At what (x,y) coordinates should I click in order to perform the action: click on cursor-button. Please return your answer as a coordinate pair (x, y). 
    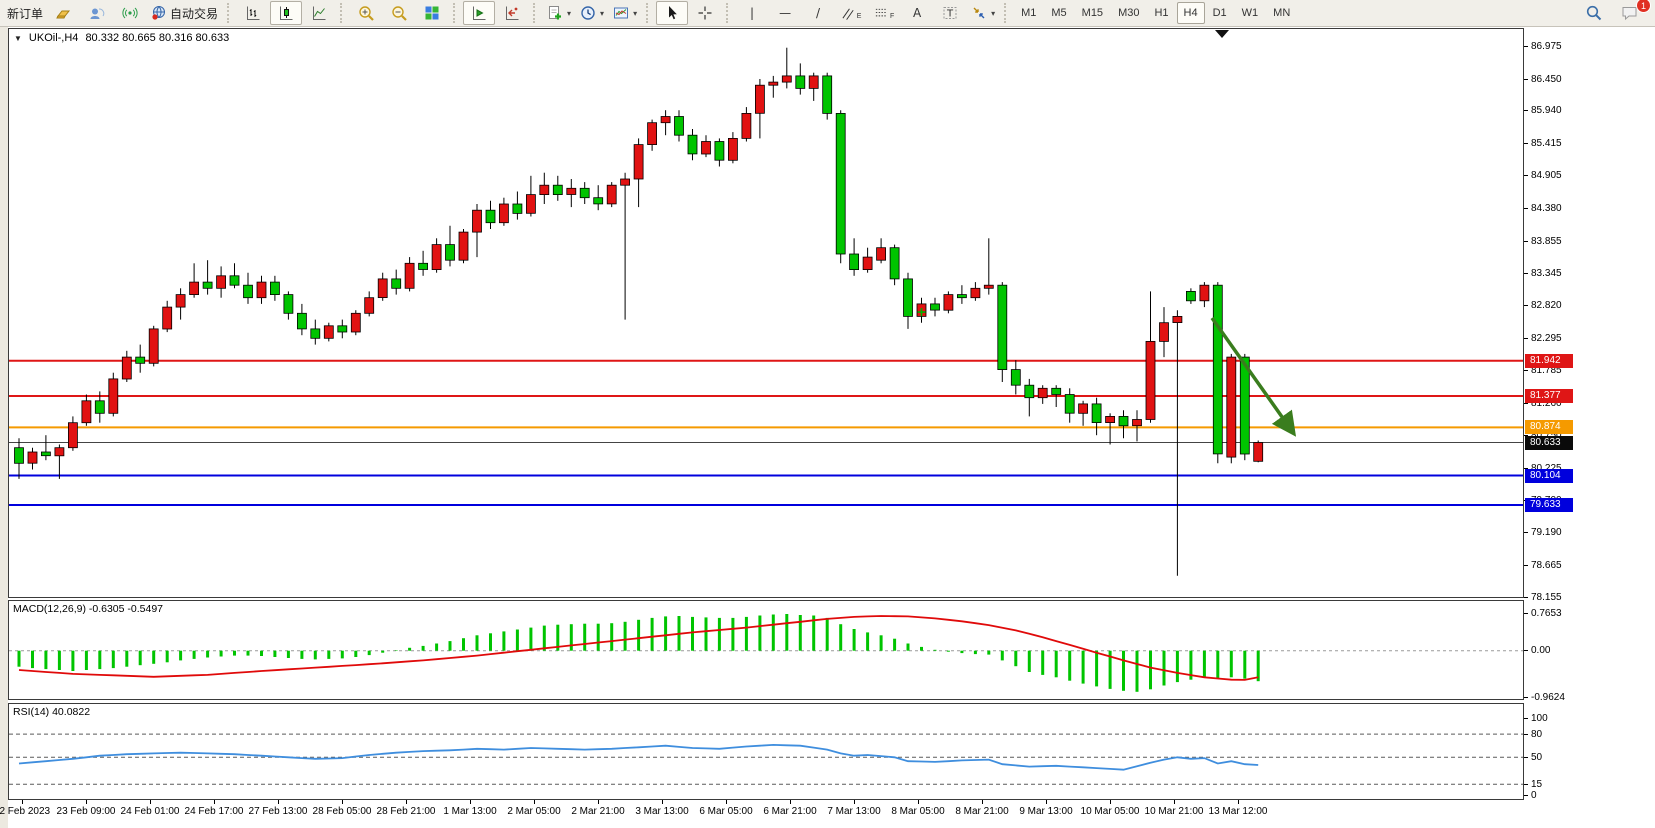
    Looking at the image, I should click on (672, 13).